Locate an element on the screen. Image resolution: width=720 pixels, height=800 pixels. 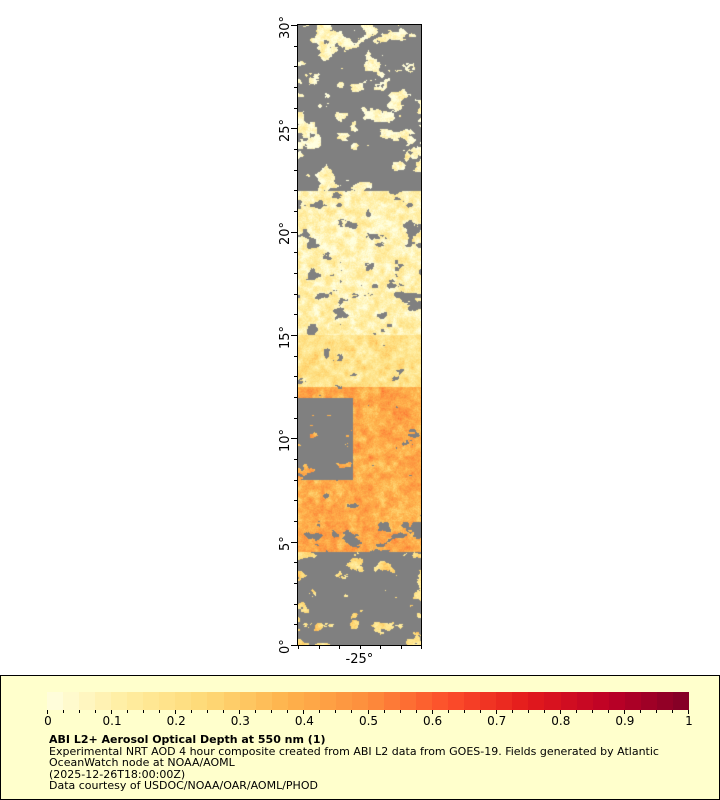
aod-heatmap is located at coordinates (359, 335).